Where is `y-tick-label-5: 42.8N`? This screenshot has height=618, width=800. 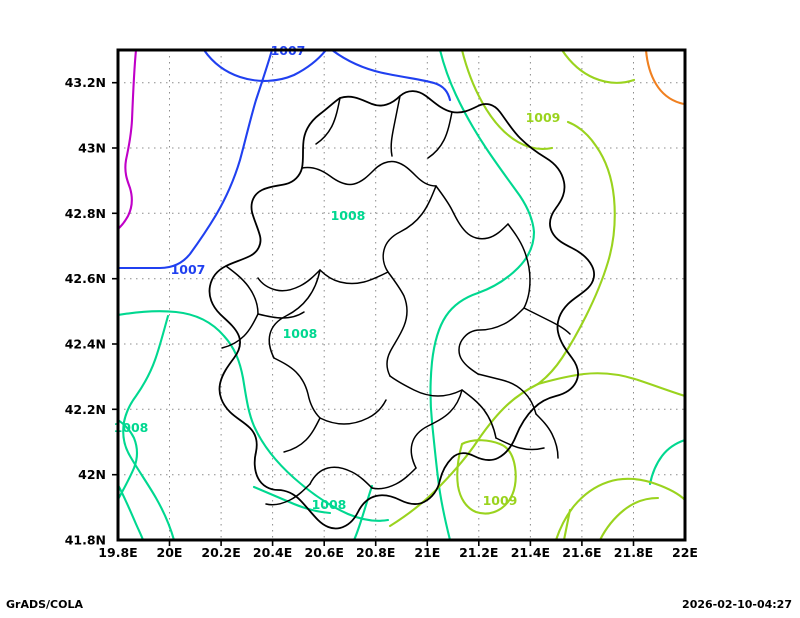 y-tick-label-5: 42.8N is located at coordinates (85, 213).